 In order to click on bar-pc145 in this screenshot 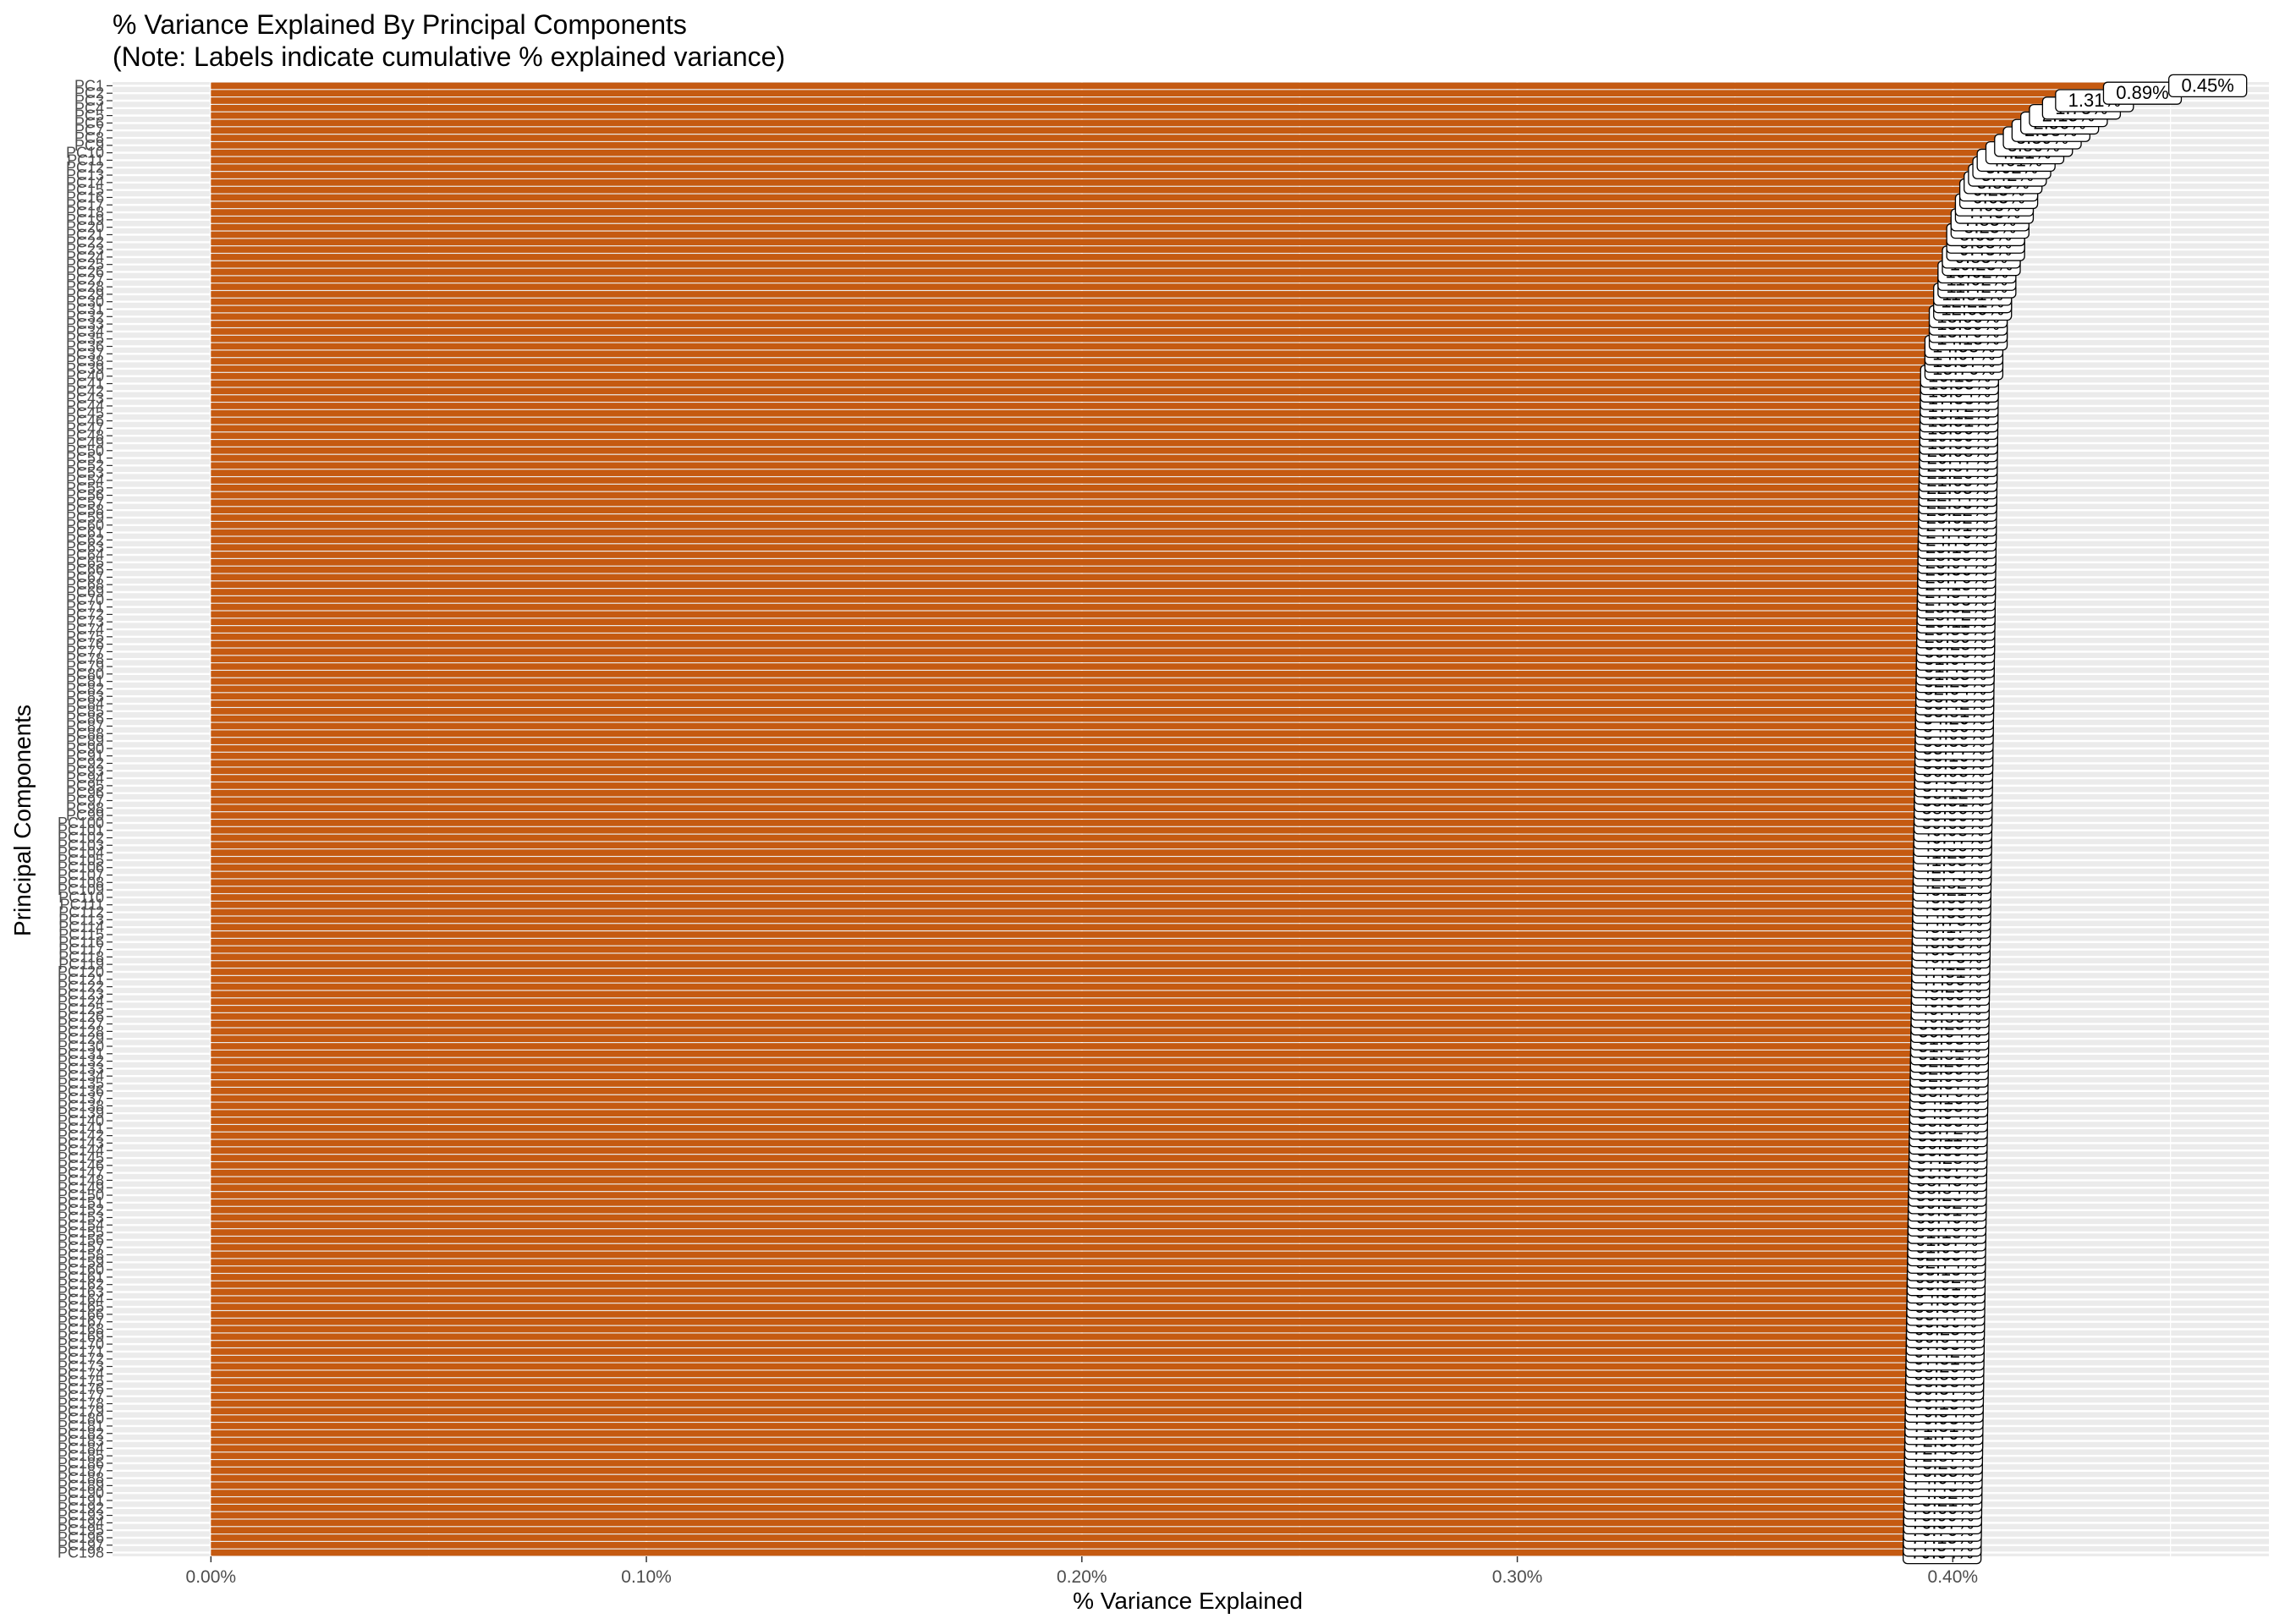, I will do `click(1061, 1158)`.